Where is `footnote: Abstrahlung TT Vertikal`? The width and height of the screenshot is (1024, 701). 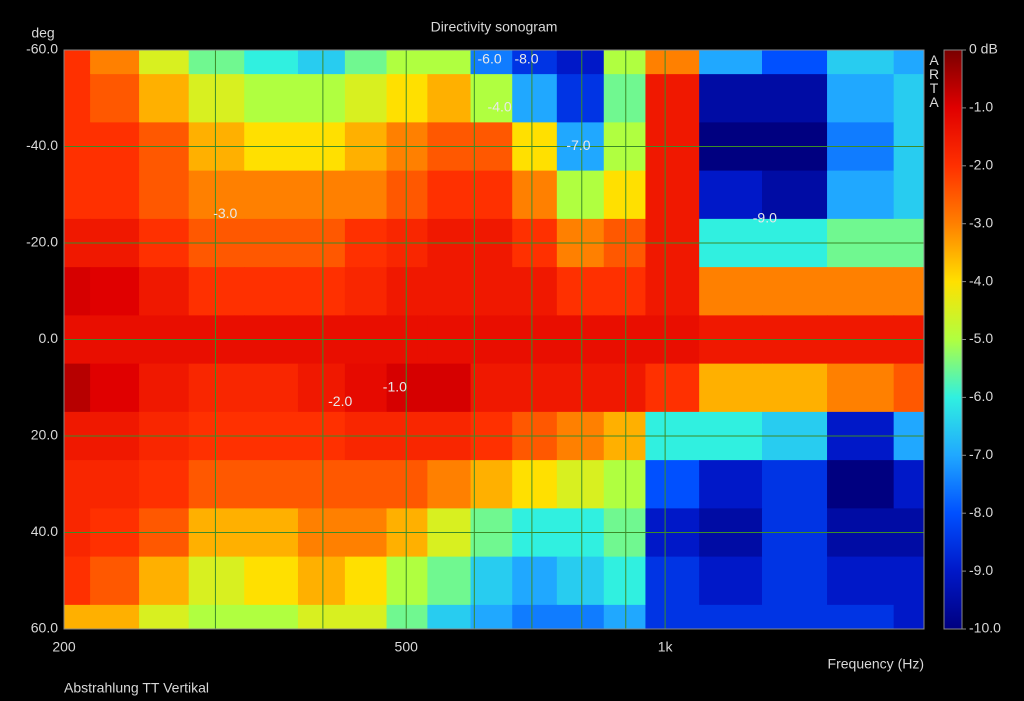 footnote: Abstrahlung TT Vertikal is located at coordinates (136, 688).